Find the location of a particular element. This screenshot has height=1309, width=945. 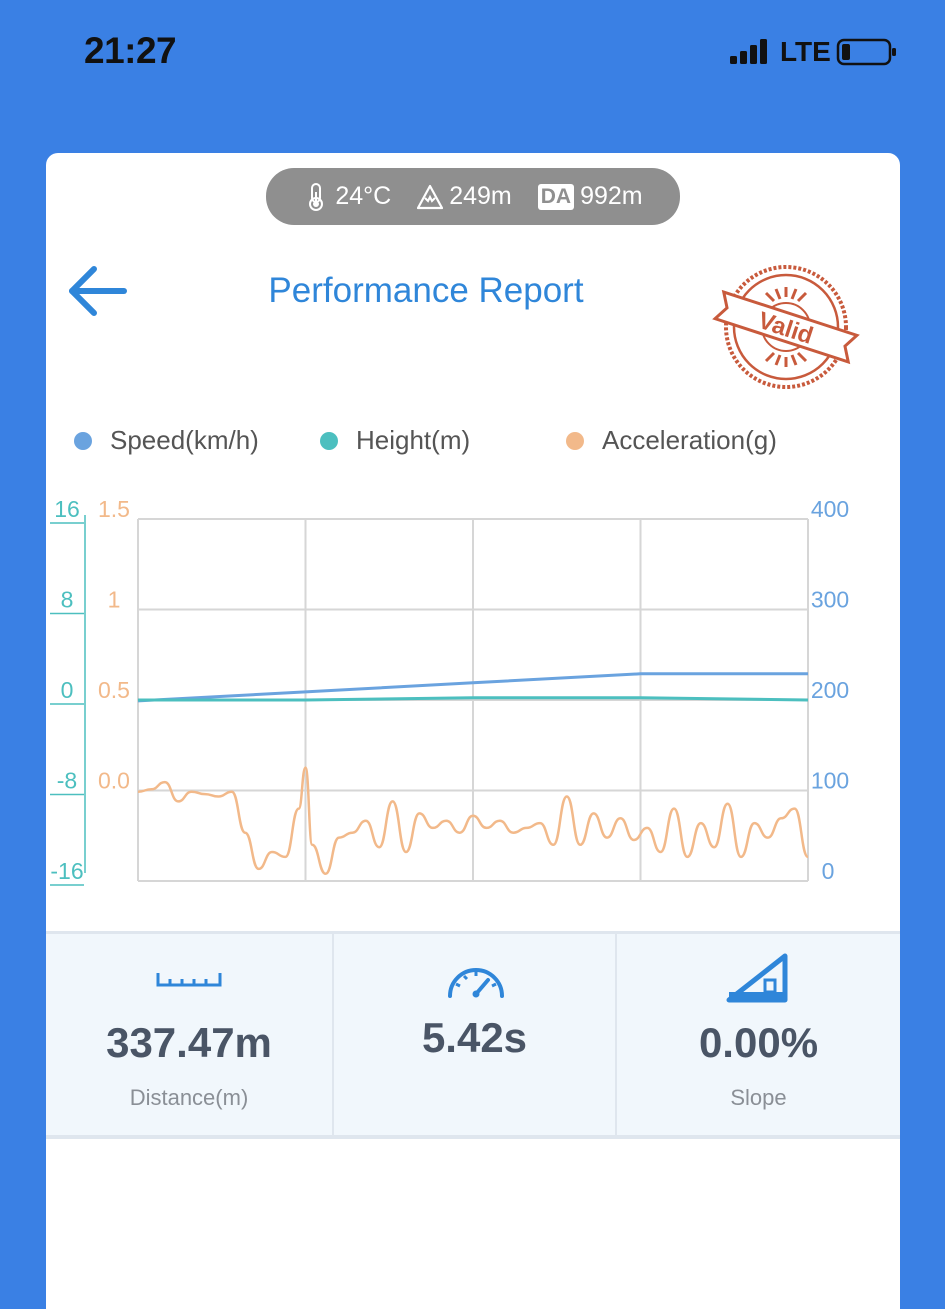

height-axis-tick-label: 0 is located at coordinates (67, 690).